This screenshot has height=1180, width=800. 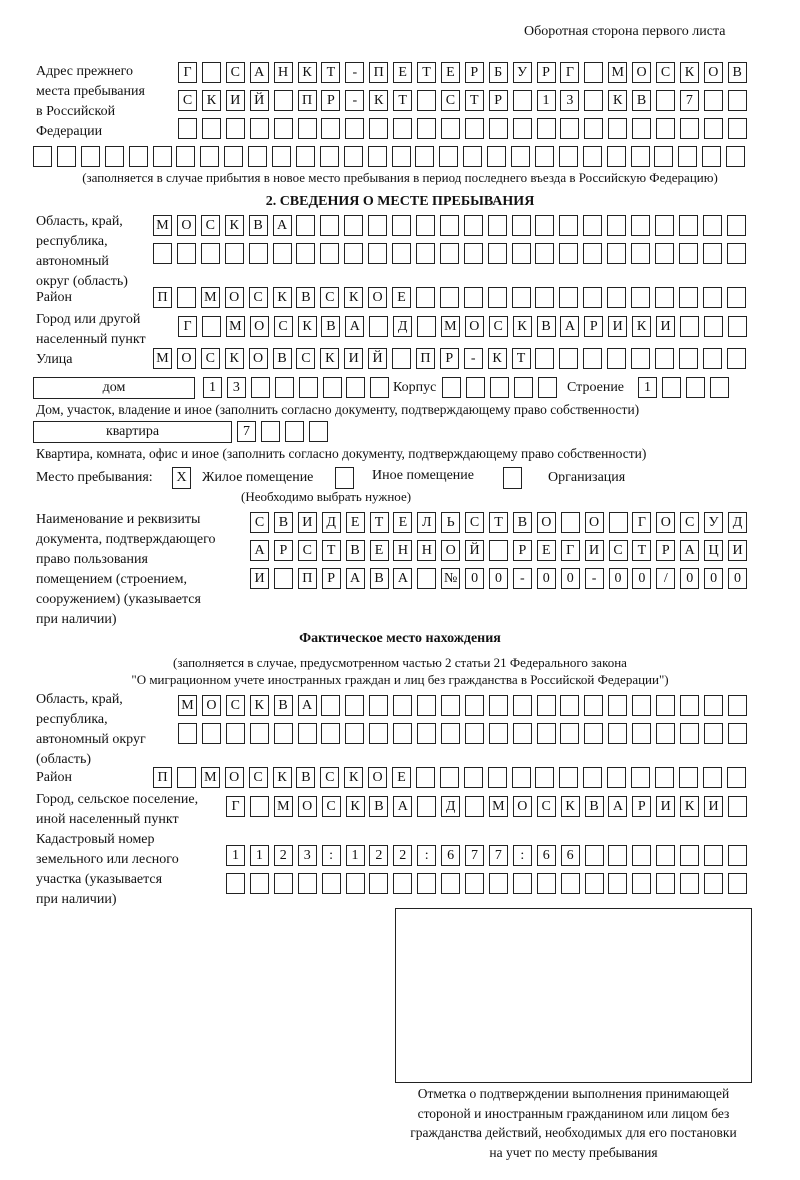 I want to click on char-cell: №, so click(x=451, y=578).